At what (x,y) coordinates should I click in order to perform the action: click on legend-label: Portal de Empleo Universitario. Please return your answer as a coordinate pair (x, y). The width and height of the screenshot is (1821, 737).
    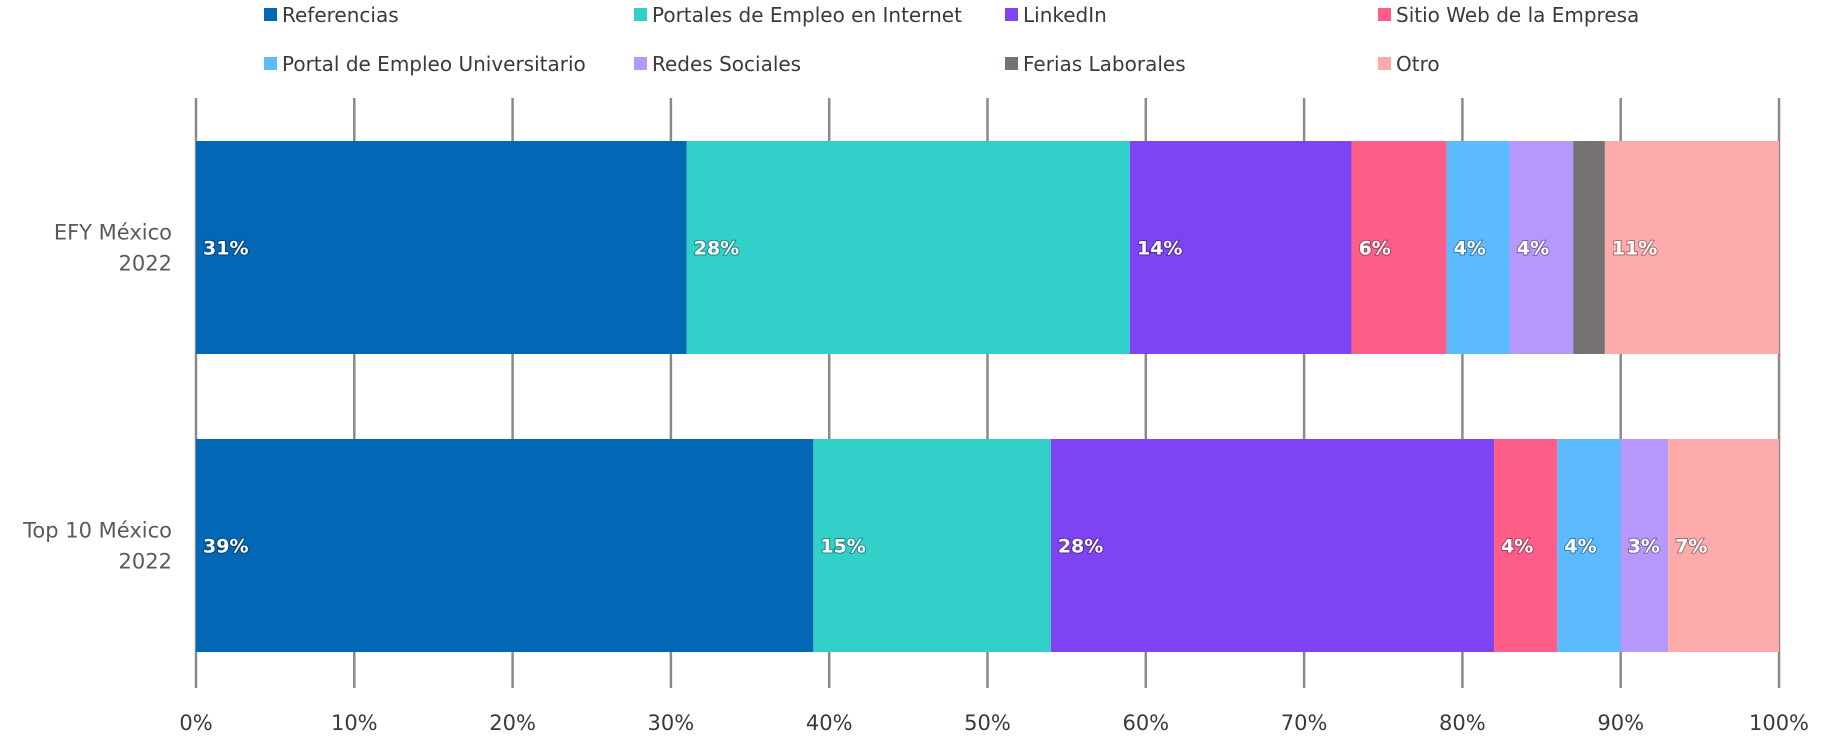
    Looking at the image, I should click on (434, 64).